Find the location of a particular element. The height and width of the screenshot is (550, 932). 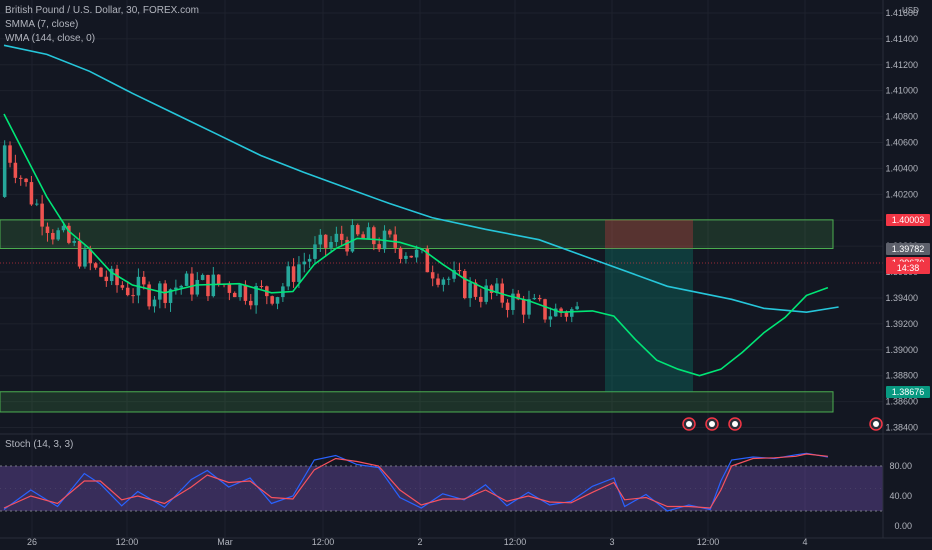

position-stop-area is located at coordinates (649, 234).